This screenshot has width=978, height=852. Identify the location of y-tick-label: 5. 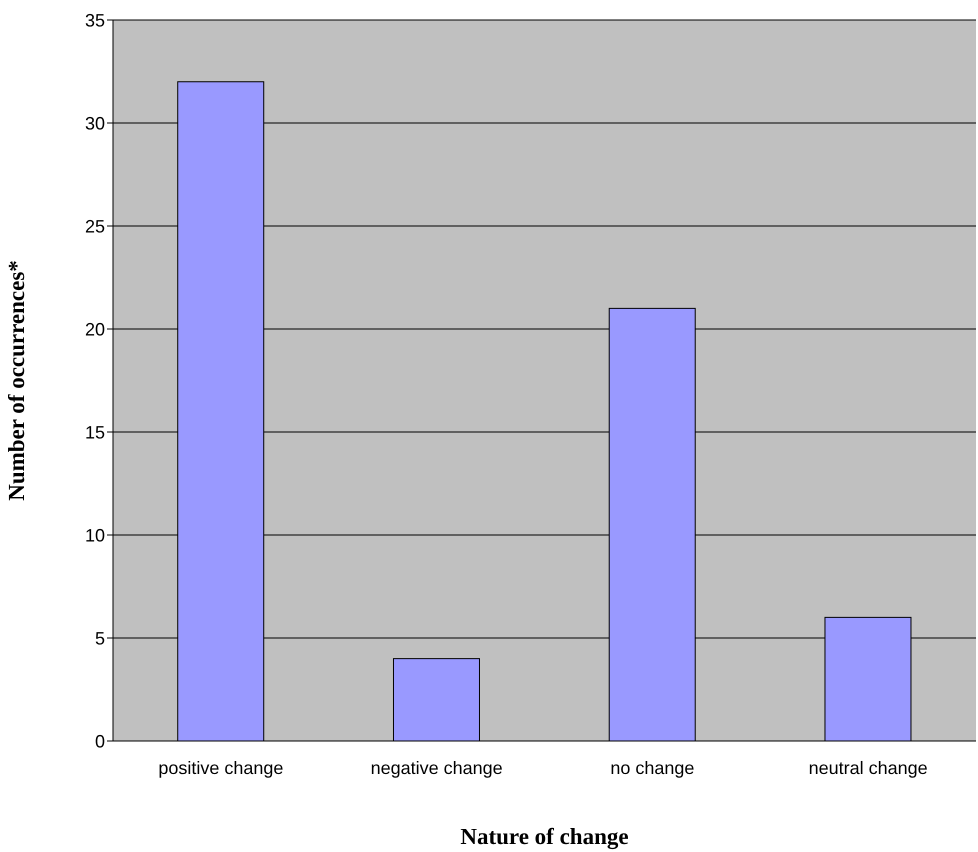
(99, 638).